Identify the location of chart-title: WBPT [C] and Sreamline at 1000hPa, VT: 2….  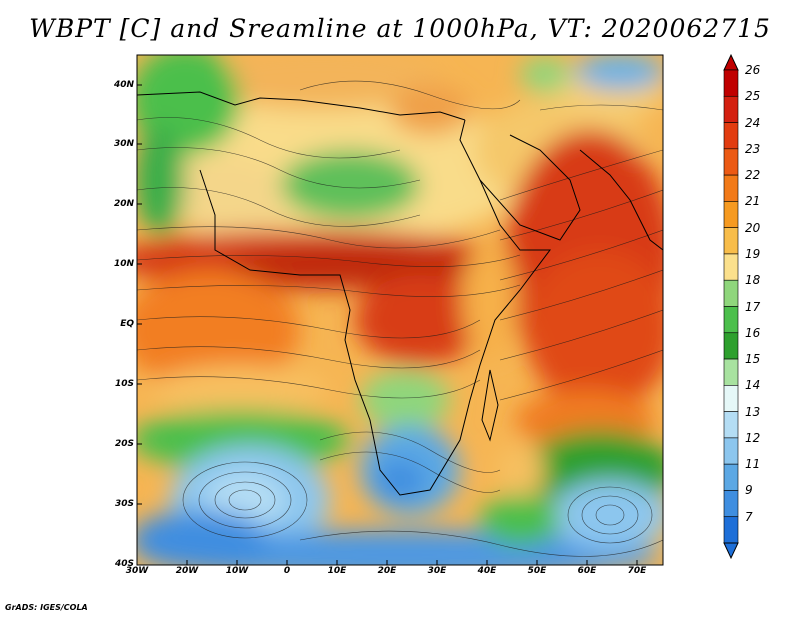
(400, 28).